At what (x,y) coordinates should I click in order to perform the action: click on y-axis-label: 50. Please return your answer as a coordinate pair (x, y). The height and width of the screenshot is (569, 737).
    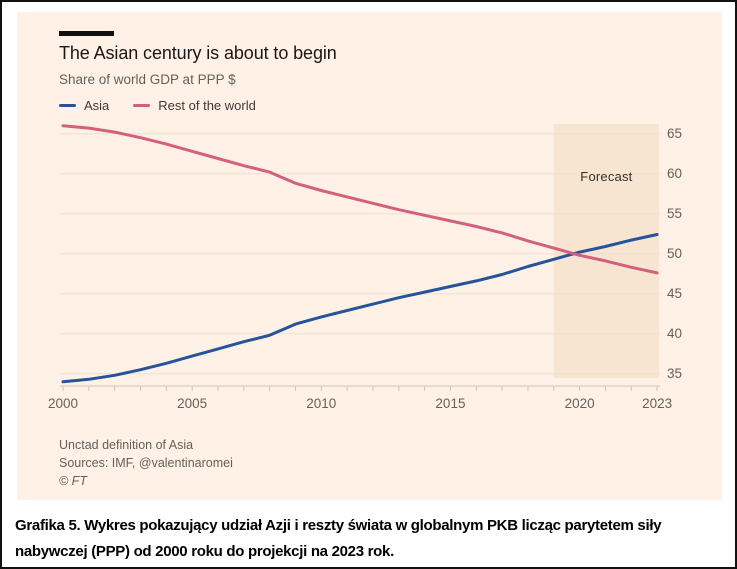
    Looking at the image, I should click on (674, 253).